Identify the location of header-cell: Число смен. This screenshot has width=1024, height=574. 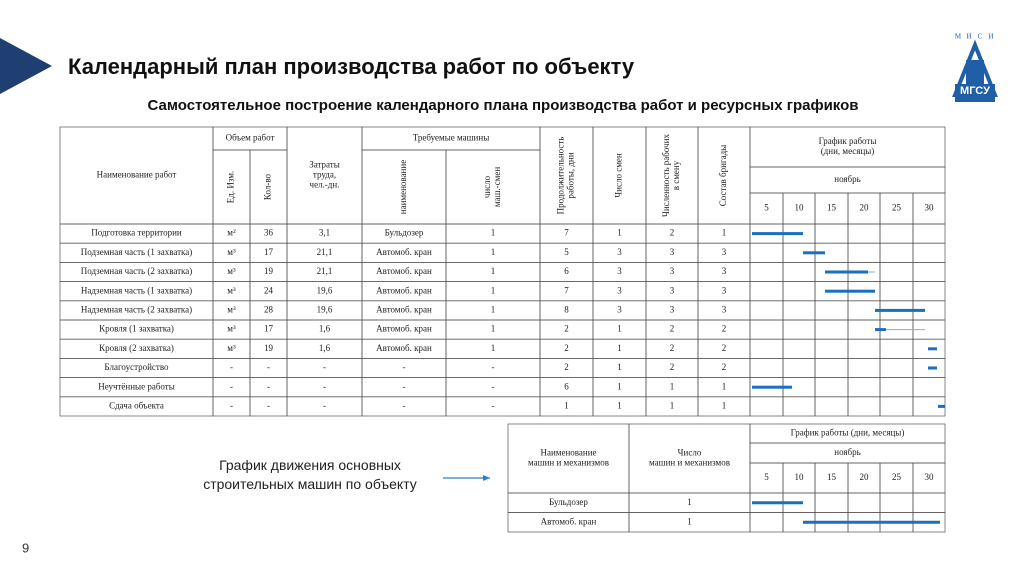
(619, 175).